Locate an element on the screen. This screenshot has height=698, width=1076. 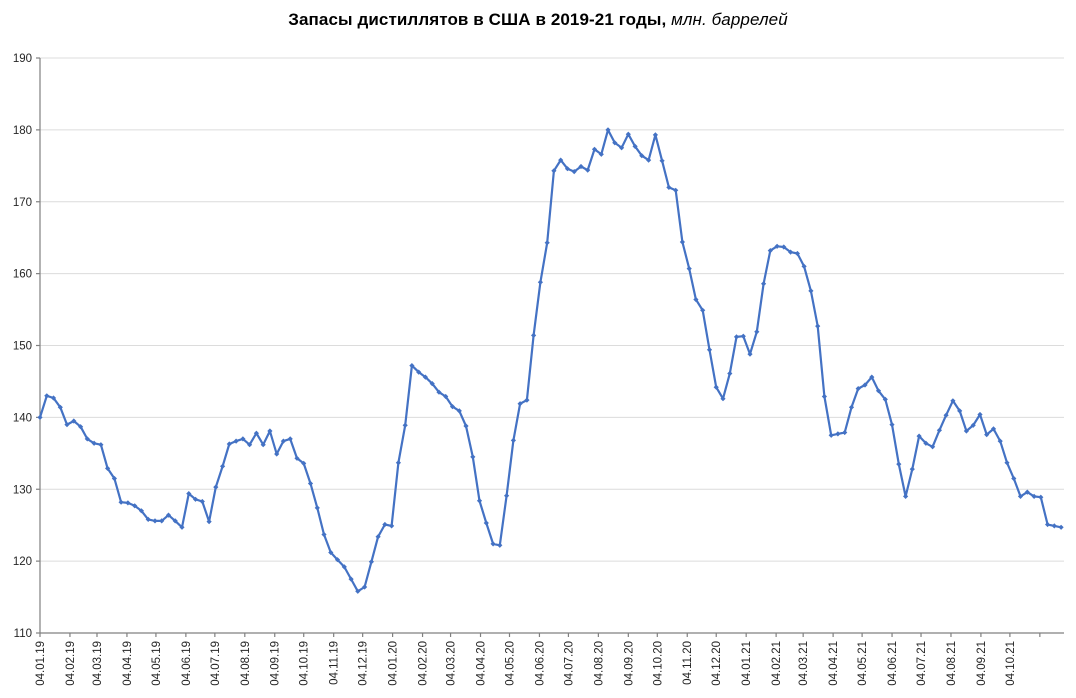
x-tick-label: 04.02.19 is located at coordinates (71, 663).